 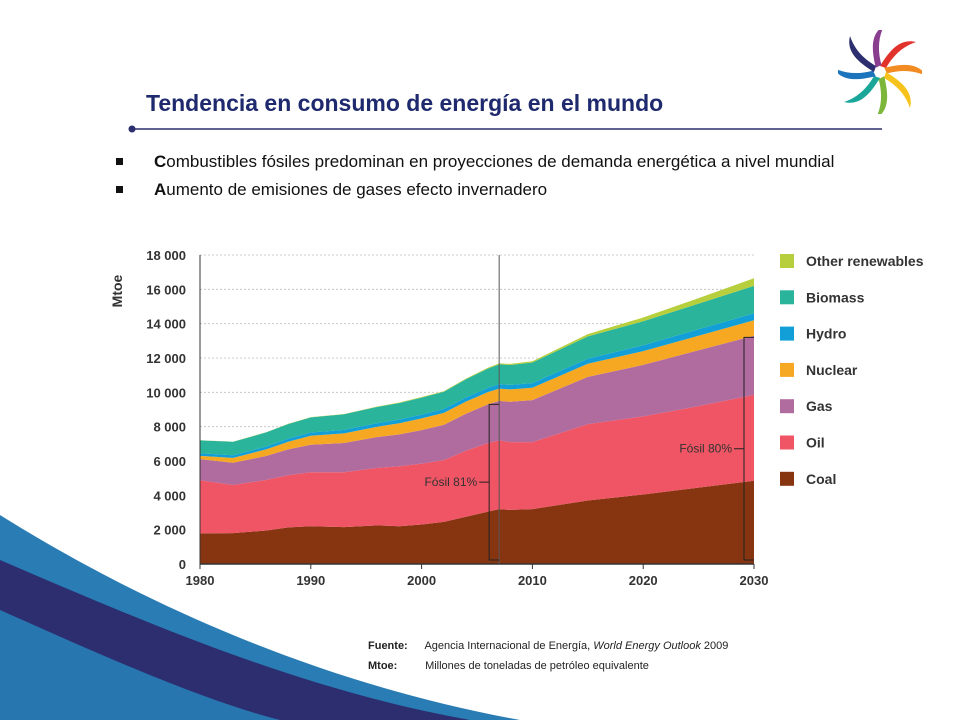 I want to click on logo-blade-teal, so click(x=862, y=89).